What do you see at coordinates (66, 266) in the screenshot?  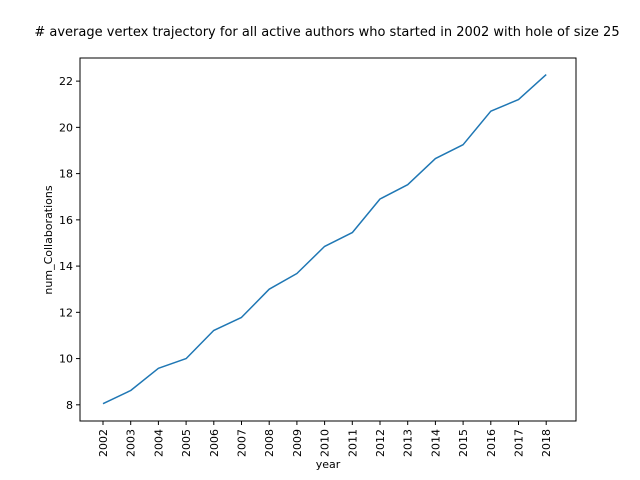 I see `y-tick-label: 14` at bounding box center [66, 266].